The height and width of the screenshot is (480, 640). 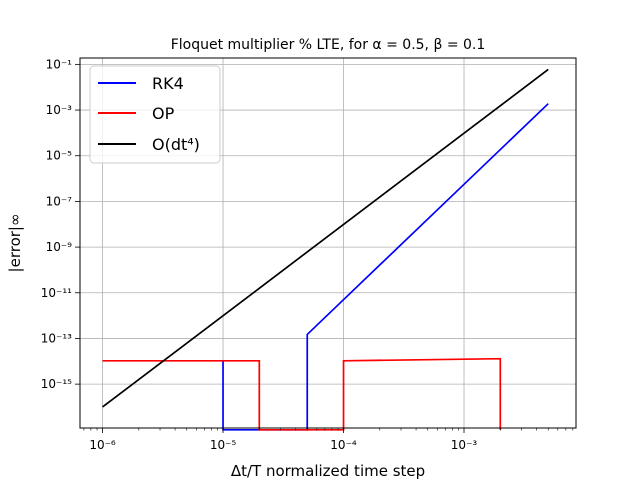 I want to click on x-tick-label: 10⁻⁴, so click(x=343, y=445).